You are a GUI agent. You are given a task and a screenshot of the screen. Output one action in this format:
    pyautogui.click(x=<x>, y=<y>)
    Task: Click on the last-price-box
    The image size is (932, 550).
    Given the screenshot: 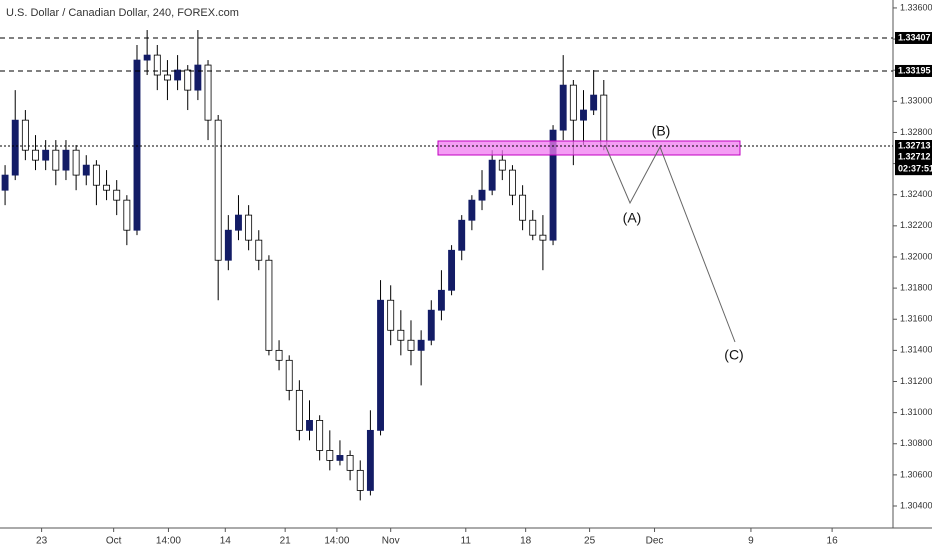 What is the action you would take?
    pyautogui.click(x=913, y=163)
    